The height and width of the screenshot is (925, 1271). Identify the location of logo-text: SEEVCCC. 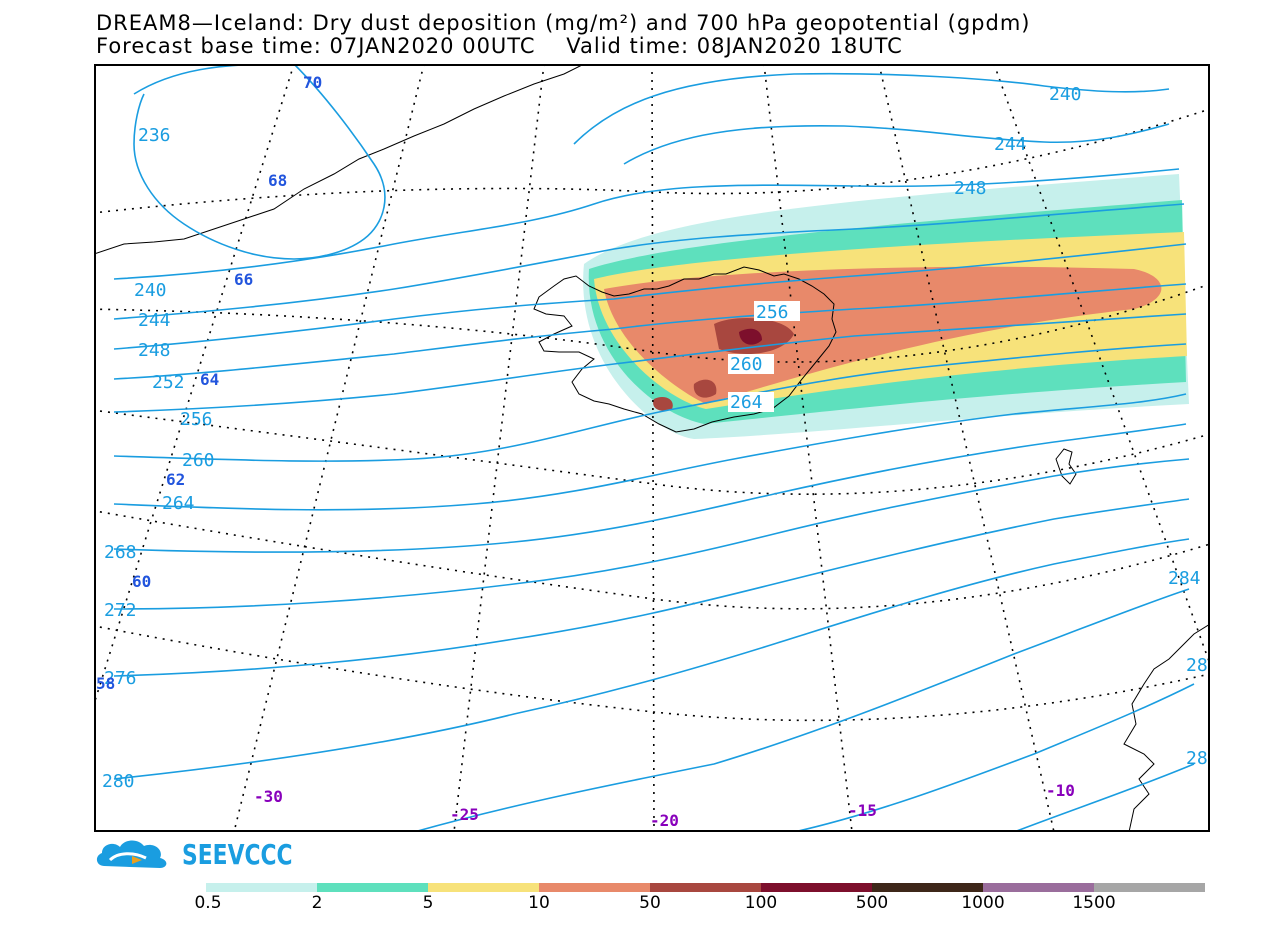
(237, 854).